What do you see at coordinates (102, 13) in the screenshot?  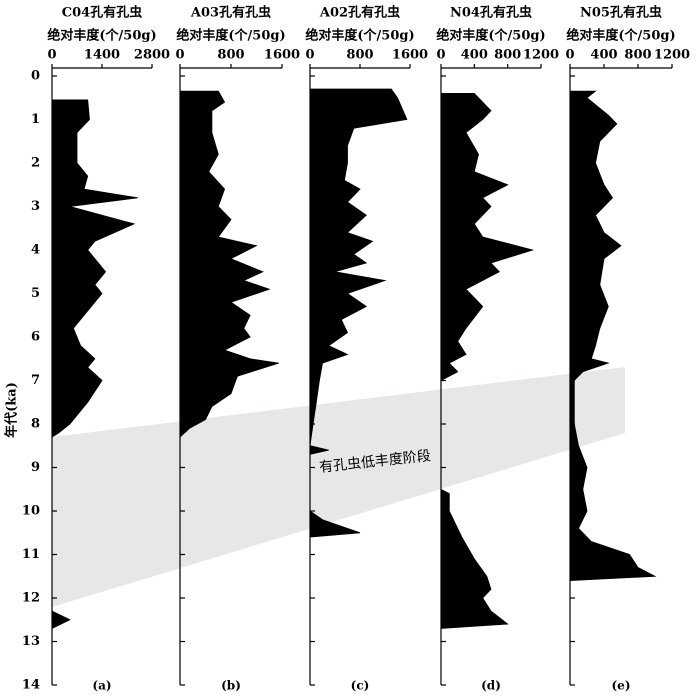 I see `panel-title: C04孔有孔虫` at bounding box center [102, 13].